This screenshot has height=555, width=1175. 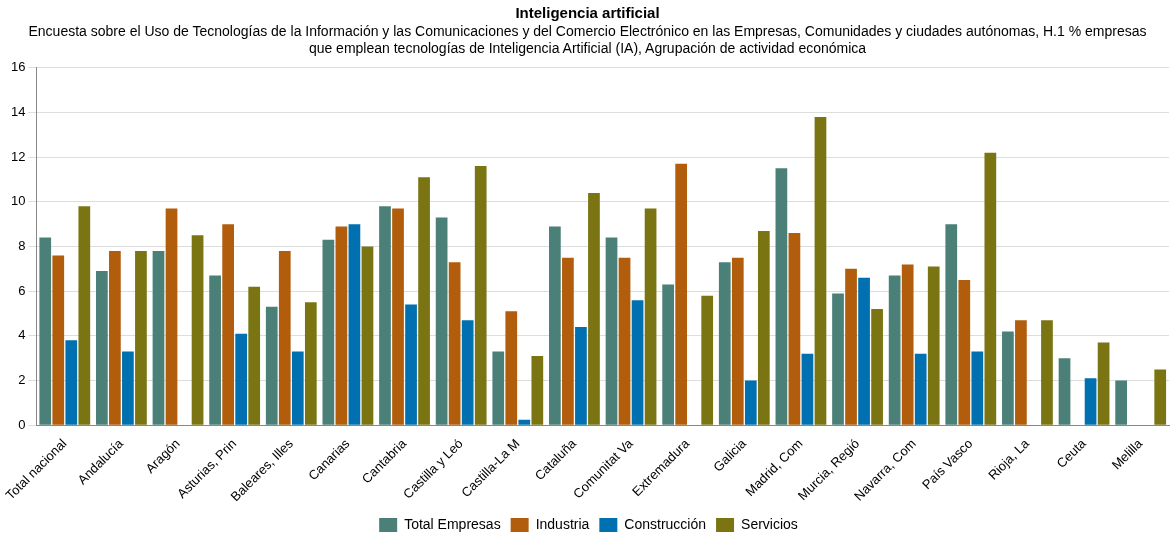 I want to click on y-tick-label: 4, so click(x=22, y=335).